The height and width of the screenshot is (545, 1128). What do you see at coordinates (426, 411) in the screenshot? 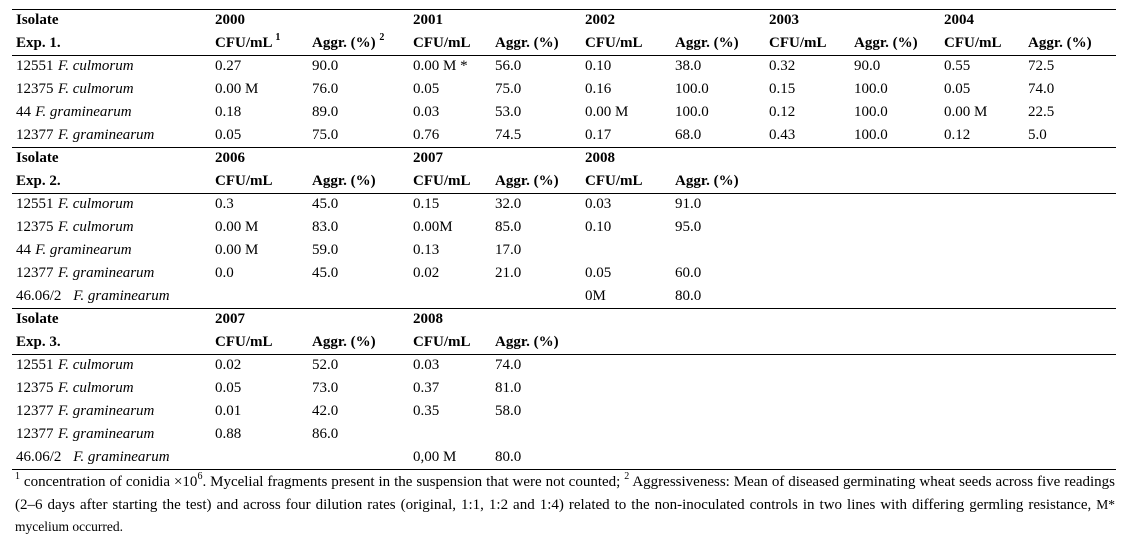
I see `cfu-value: 0.35` at bounding box center [426, 411].